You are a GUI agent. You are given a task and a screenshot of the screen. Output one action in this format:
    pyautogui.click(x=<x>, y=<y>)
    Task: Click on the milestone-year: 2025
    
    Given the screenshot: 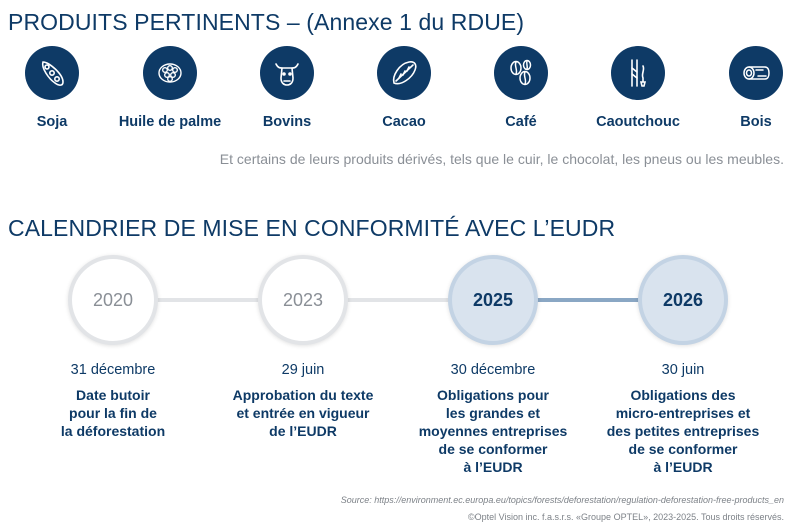 What is the action you would take?
    pyautogui.click(x=493, y=299)
    